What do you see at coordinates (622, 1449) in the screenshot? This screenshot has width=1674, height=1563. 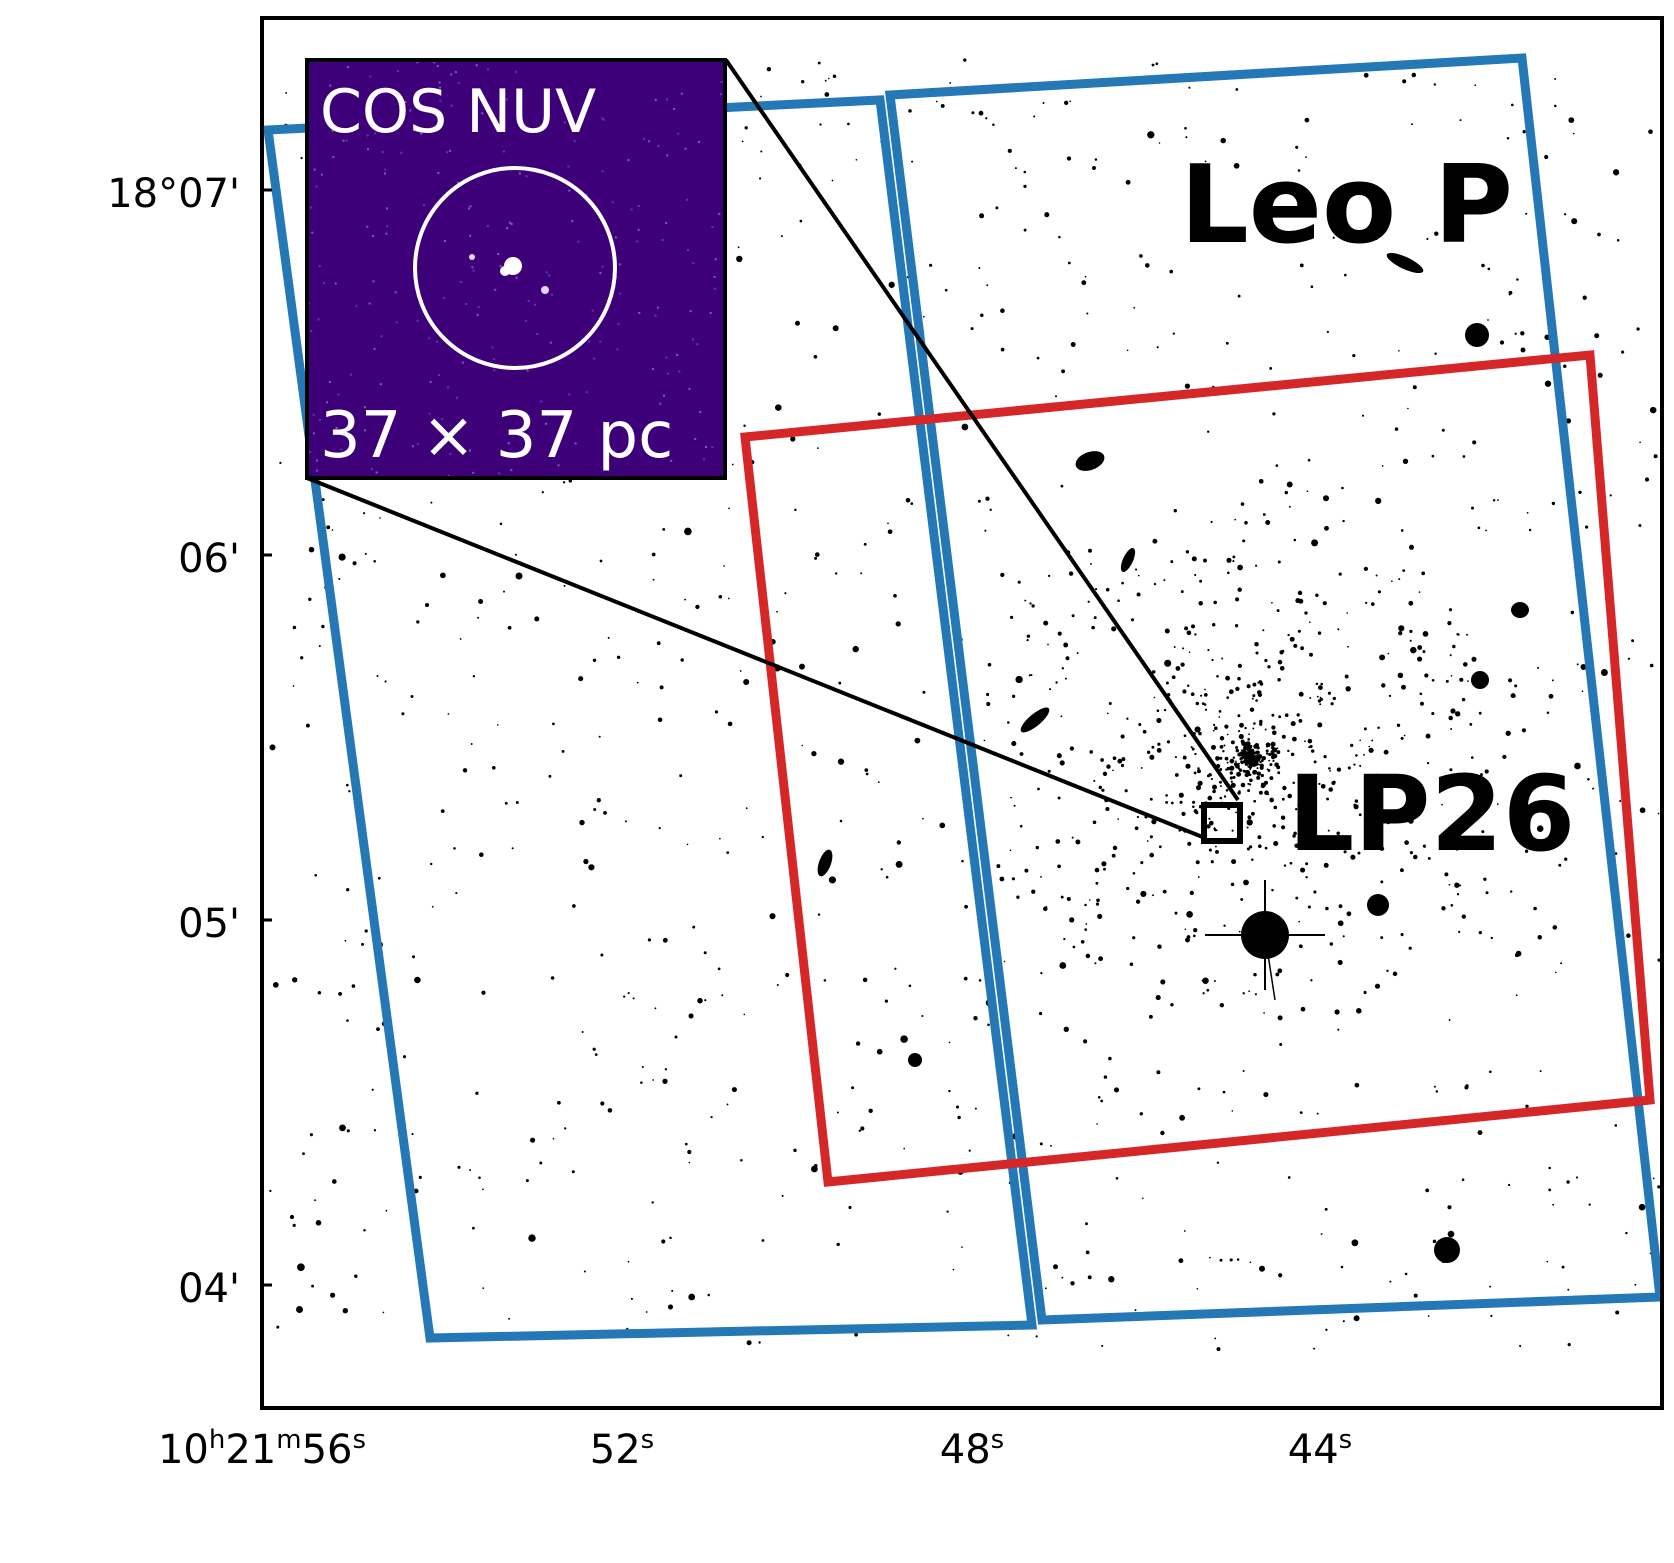 I see `ra-tick-label: 52s` at bounding box center [622, 1449].